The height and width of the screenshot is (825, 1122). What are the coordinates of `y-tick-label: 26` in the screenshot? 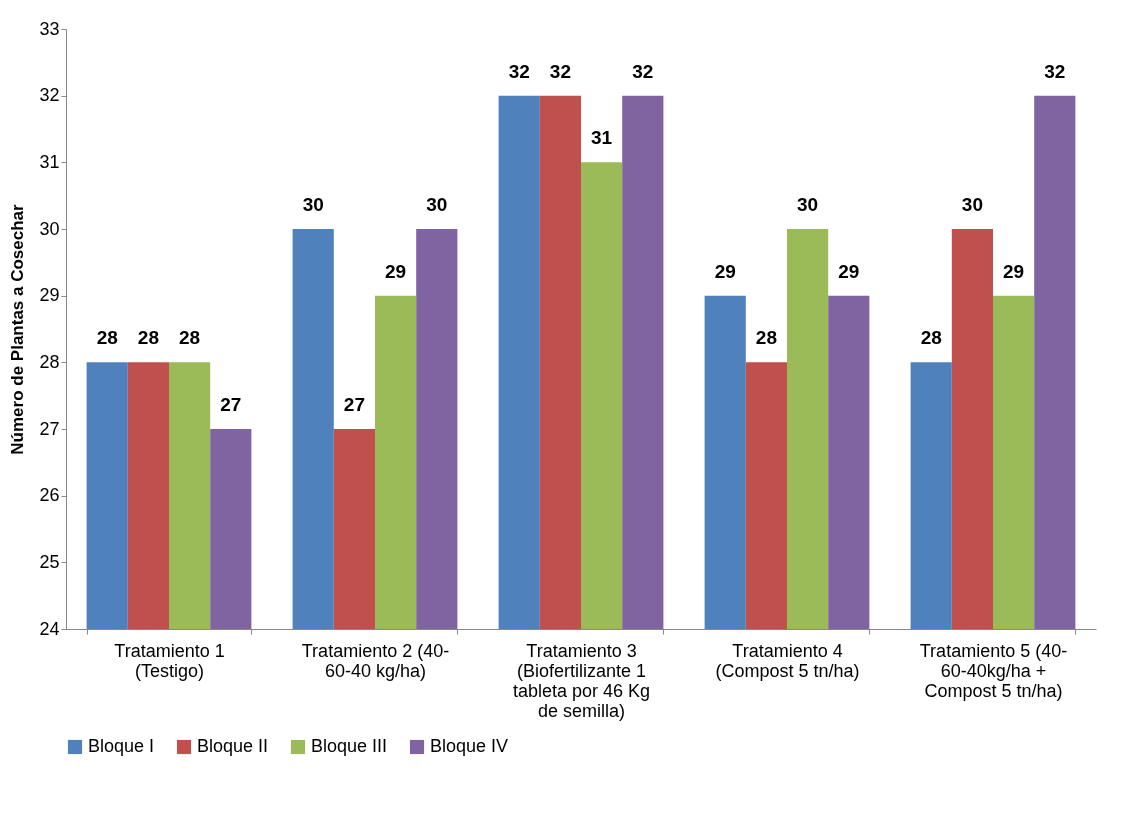 It's located at (49, 495).